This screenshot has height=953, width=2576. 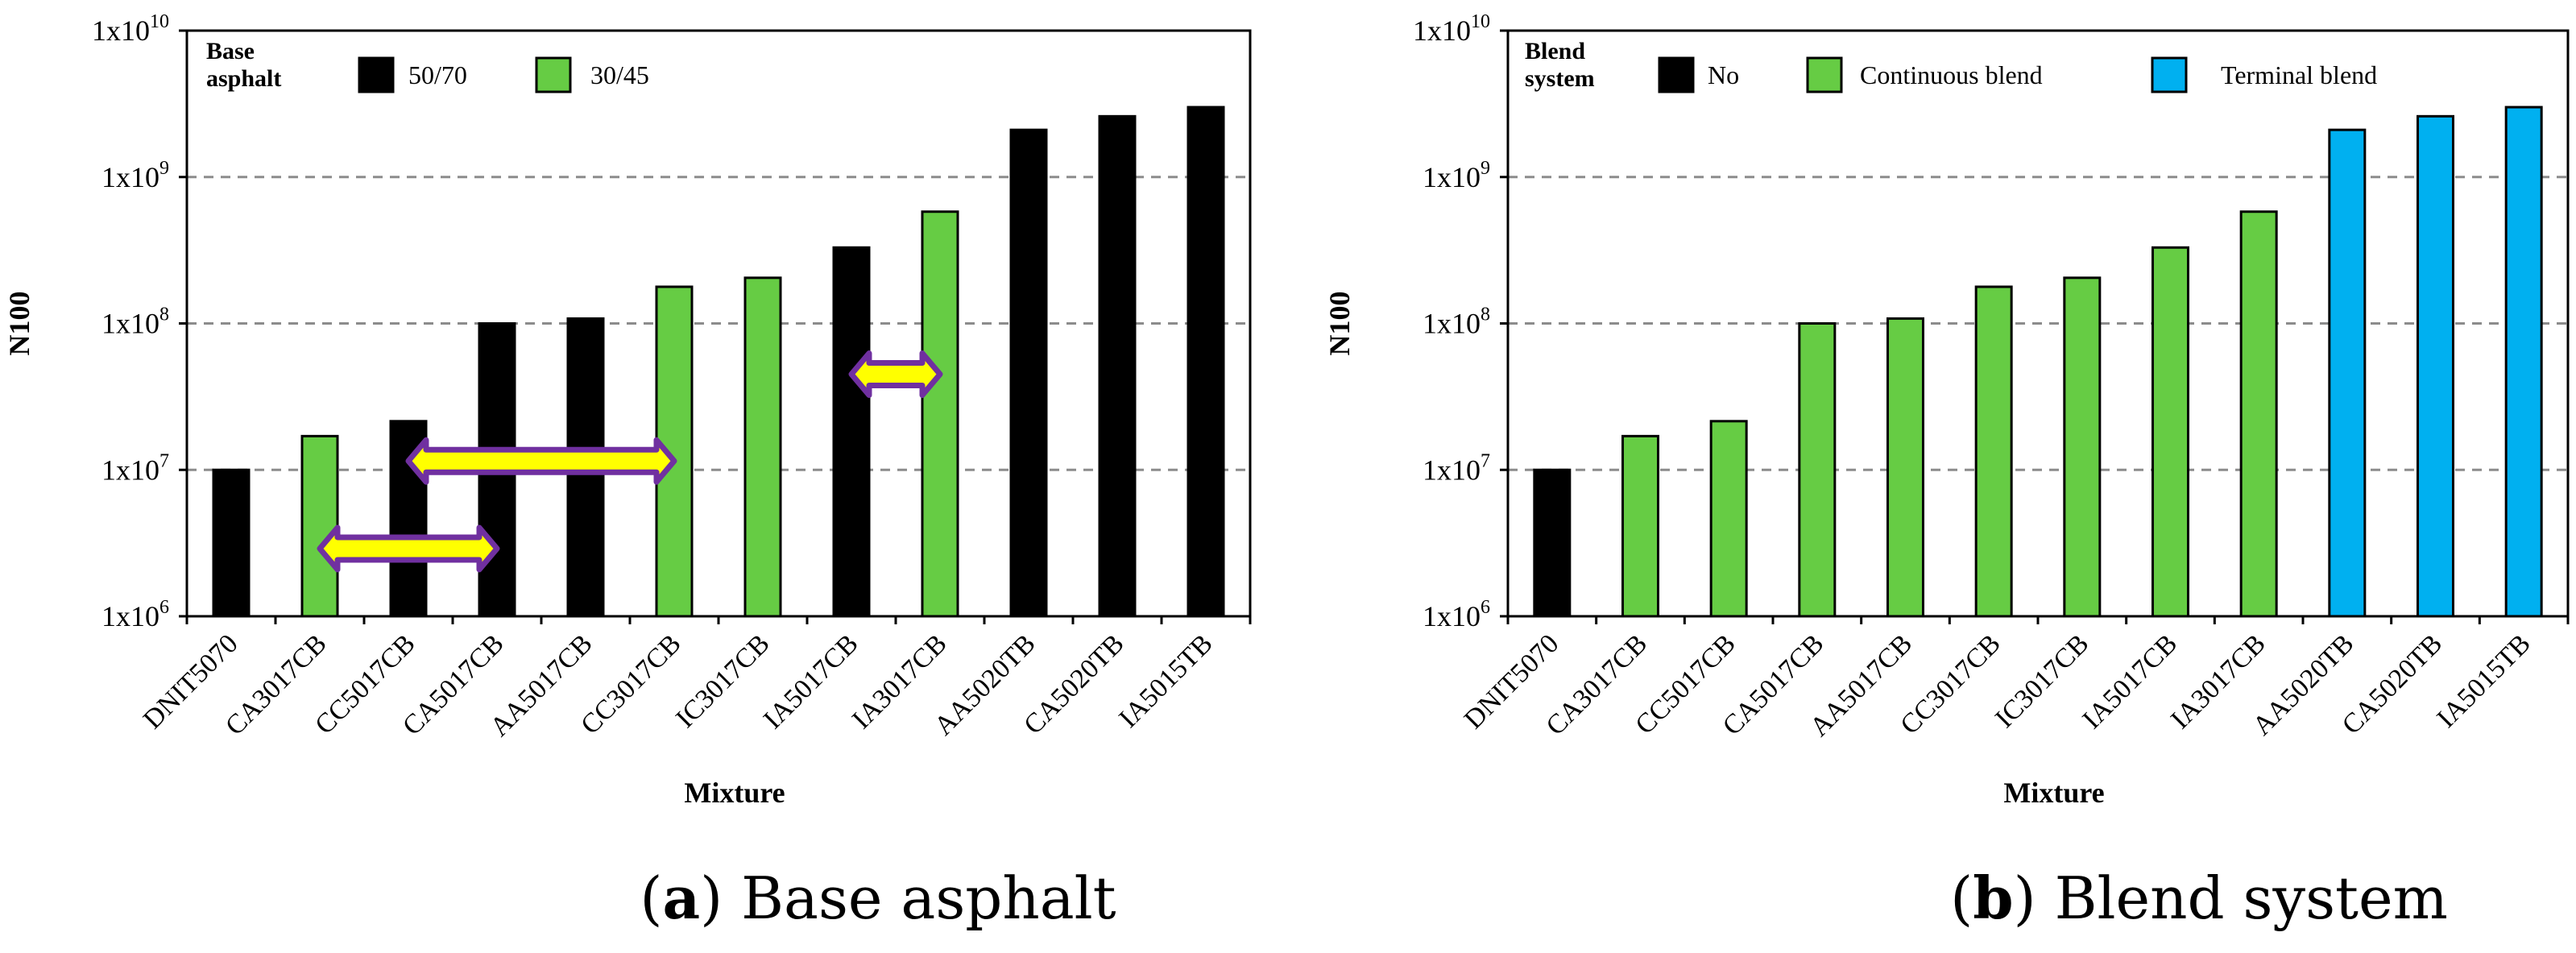 I want to click on panel-caption: (b) Blend system, so click(x=2199, y=898).